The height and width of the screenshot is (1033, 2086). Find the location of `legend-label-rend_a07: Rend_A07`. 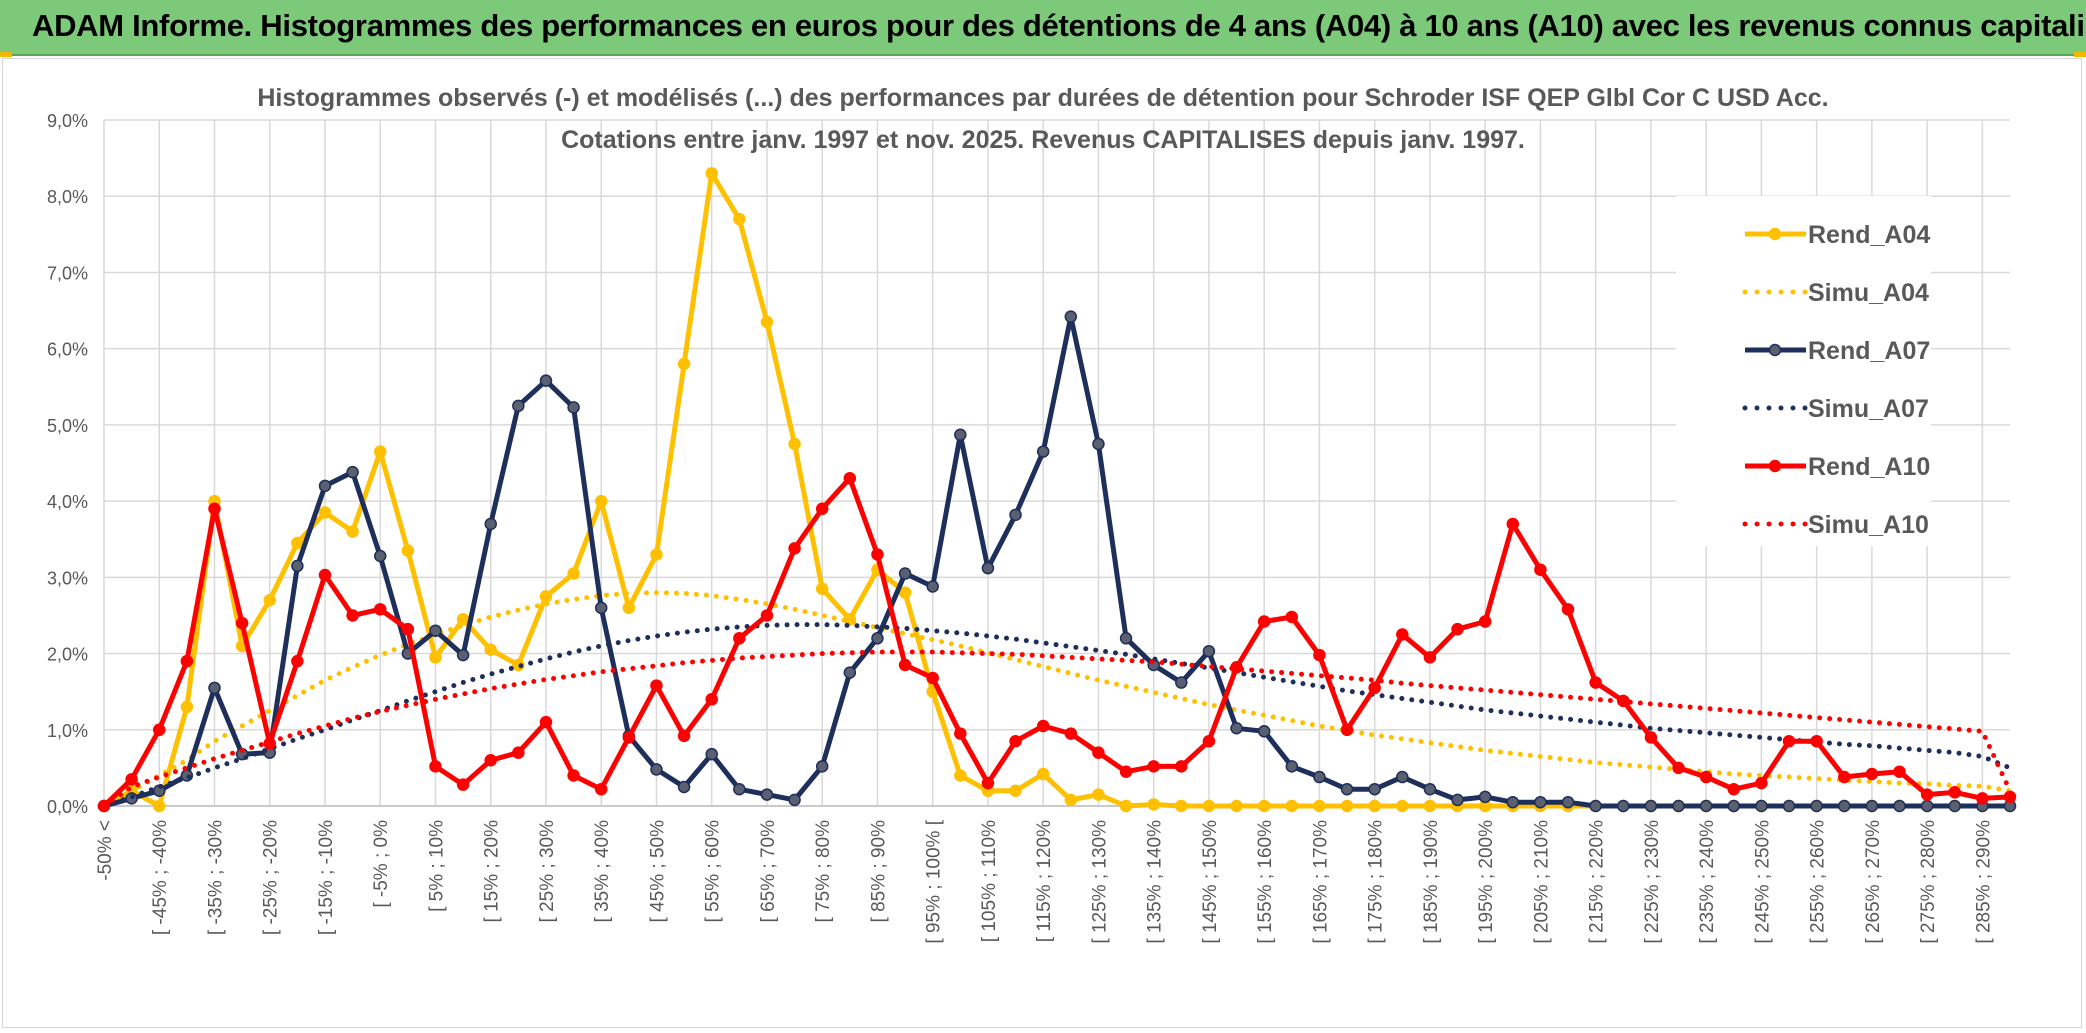

legend-label-rend_a07: Rend_A07 is located at coordinates (1869, 351).